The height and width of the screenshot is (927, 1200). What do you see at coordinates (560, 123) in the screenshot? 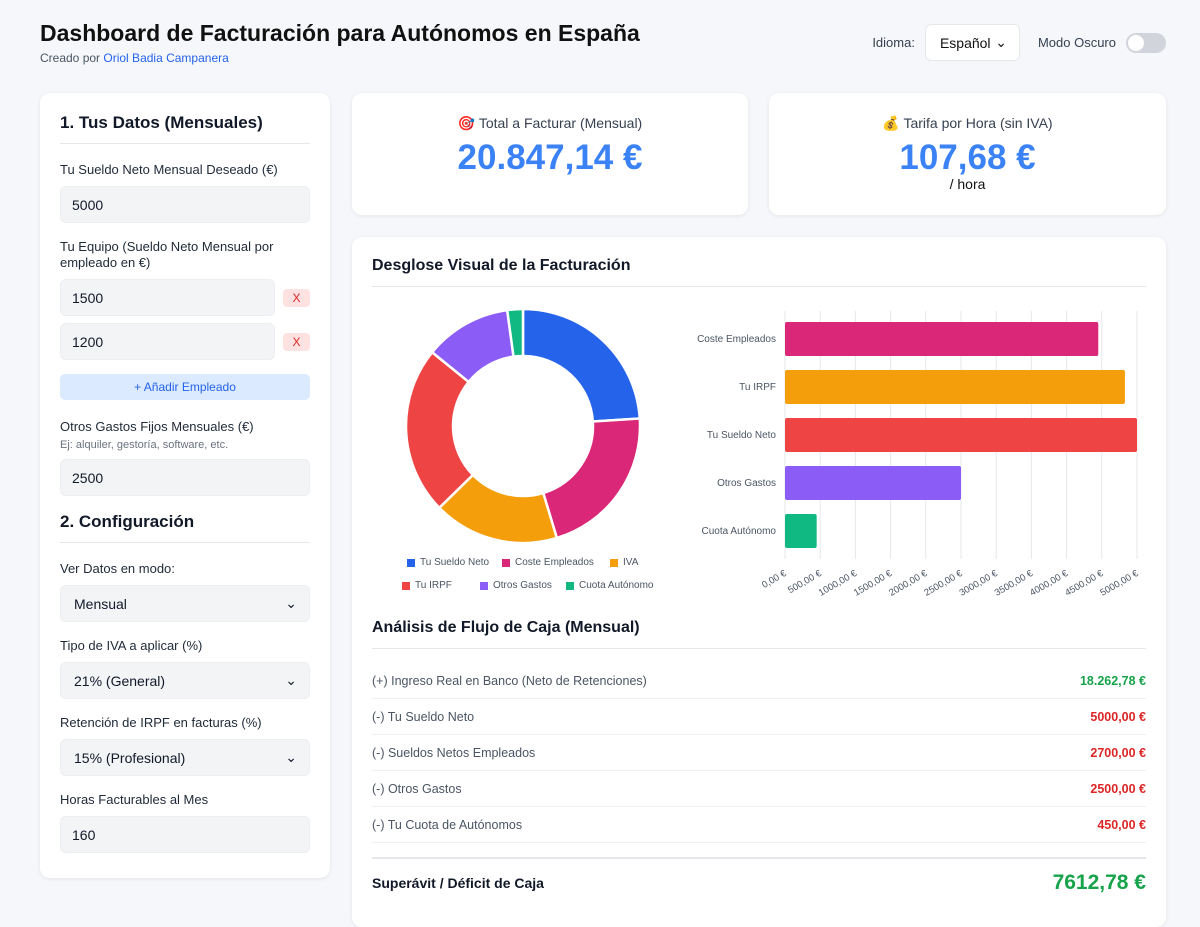
I see `total-label: Total a Facturar (Mensual)` at bounding box center [560, 123].